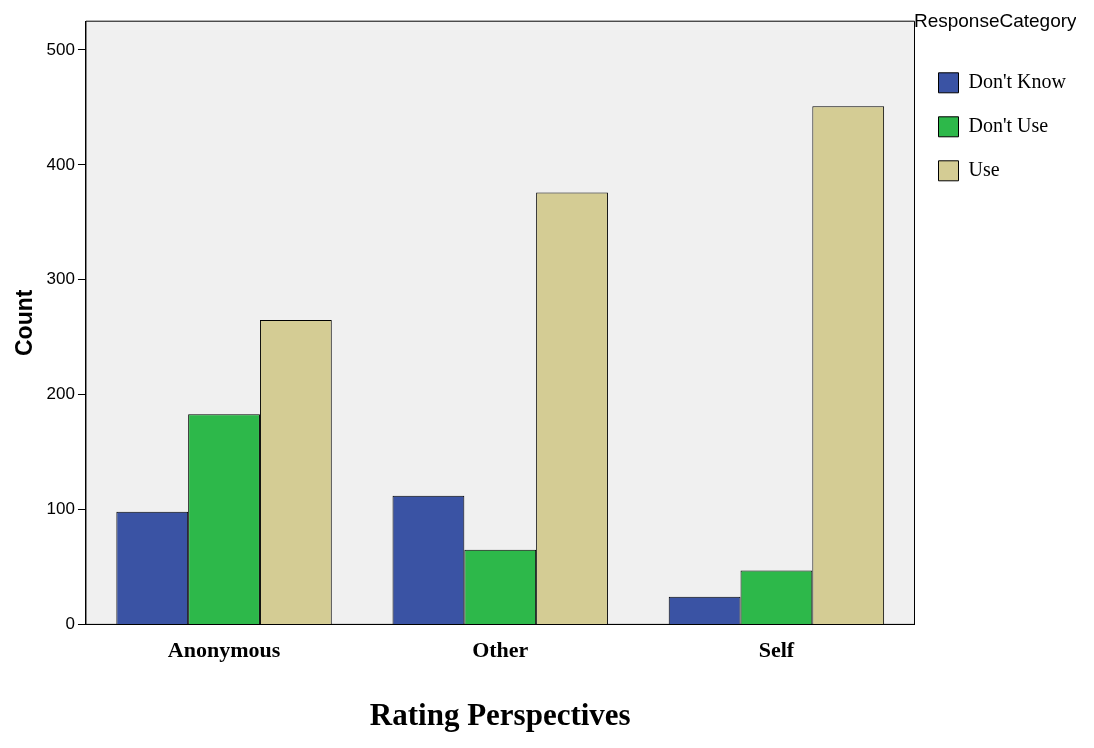 The width and height of the screenshot is (1094, 748). I want to click on y-tick-label: 400, so click(60, 164).